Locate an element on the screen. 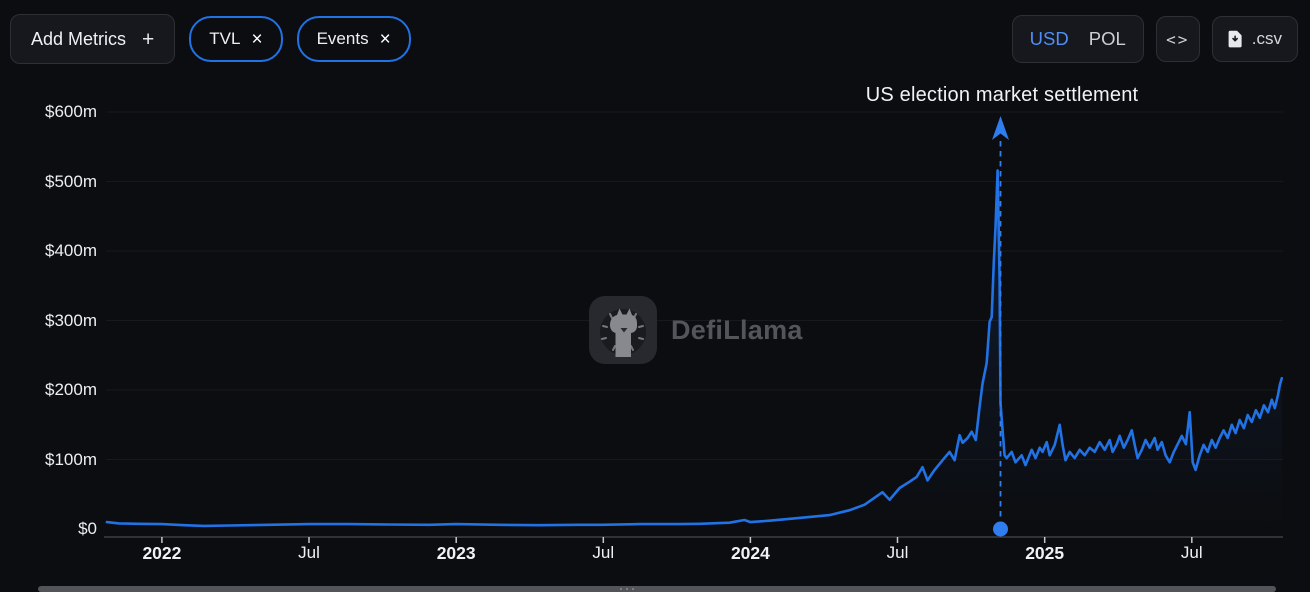  embed-button: <> is located at coordinates (1177, 39).